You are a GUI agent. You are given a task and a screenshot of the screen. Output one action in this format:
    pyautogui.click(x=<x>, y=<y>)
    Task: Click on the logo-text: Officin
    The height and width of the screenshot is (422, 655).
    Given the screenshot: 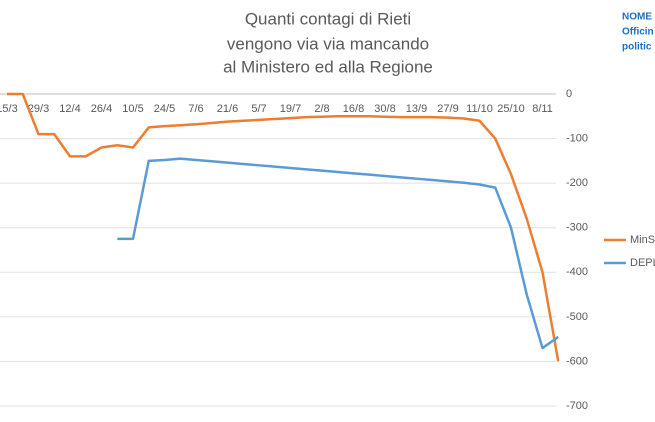 What is the action you would take?
    pyautogui.click(x=638, y=32)
    